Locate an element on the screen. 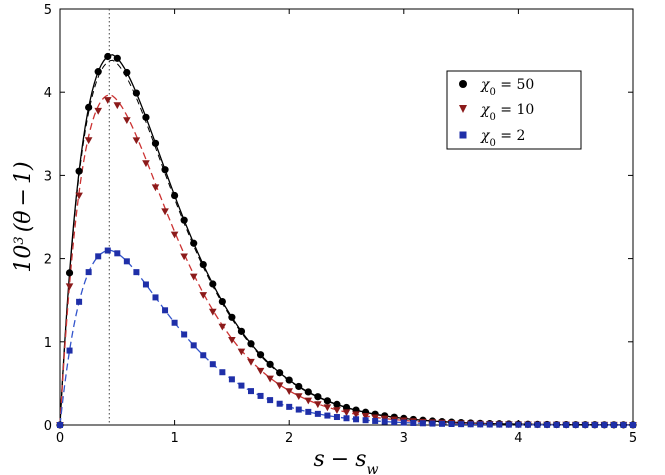 Image resolution: width=665 pixels, height=475 pixels. y-tick-label: 4 is located at coordinates (48, 93).